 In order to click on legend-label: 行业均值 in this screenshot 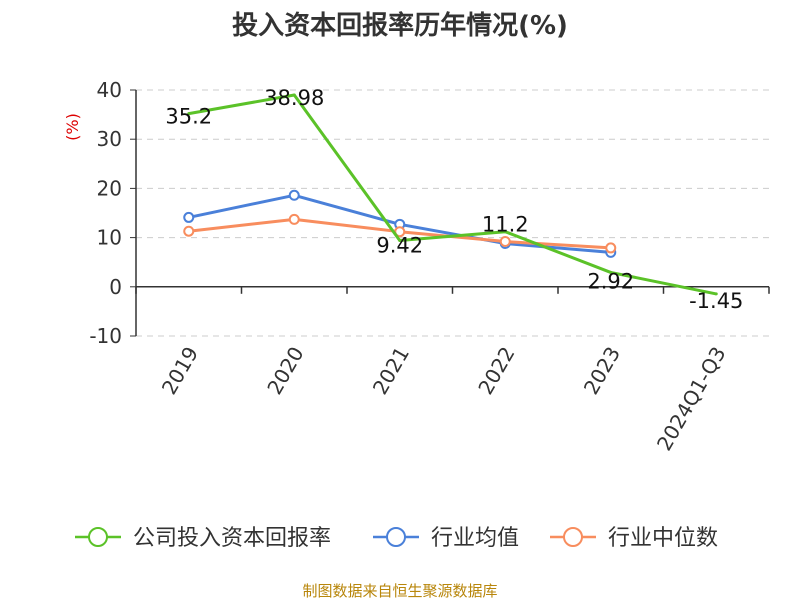, I will do `click(475, 538)`.